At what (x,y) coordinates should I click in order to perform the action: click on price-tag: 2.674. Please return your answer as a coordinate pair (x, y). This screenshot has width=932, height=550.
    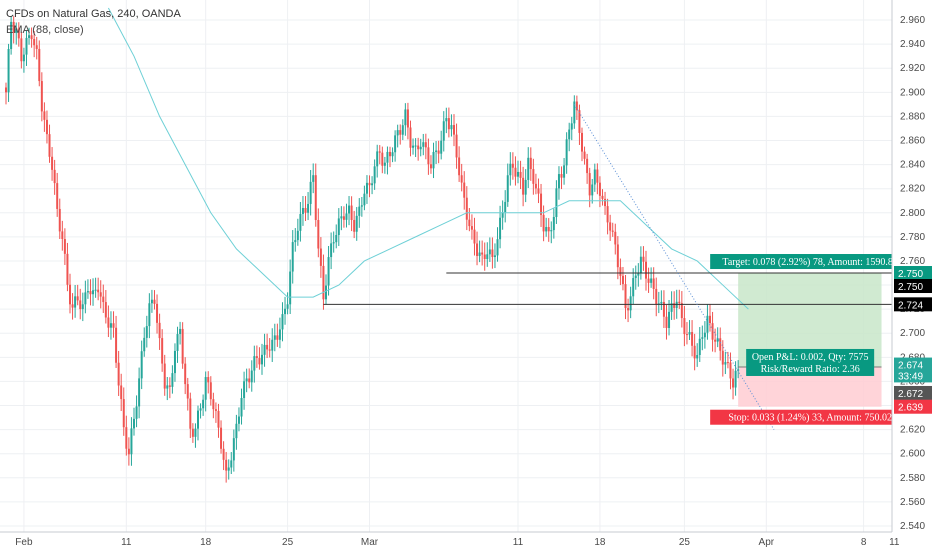
    Looking at the image, I should click on (913, 364).